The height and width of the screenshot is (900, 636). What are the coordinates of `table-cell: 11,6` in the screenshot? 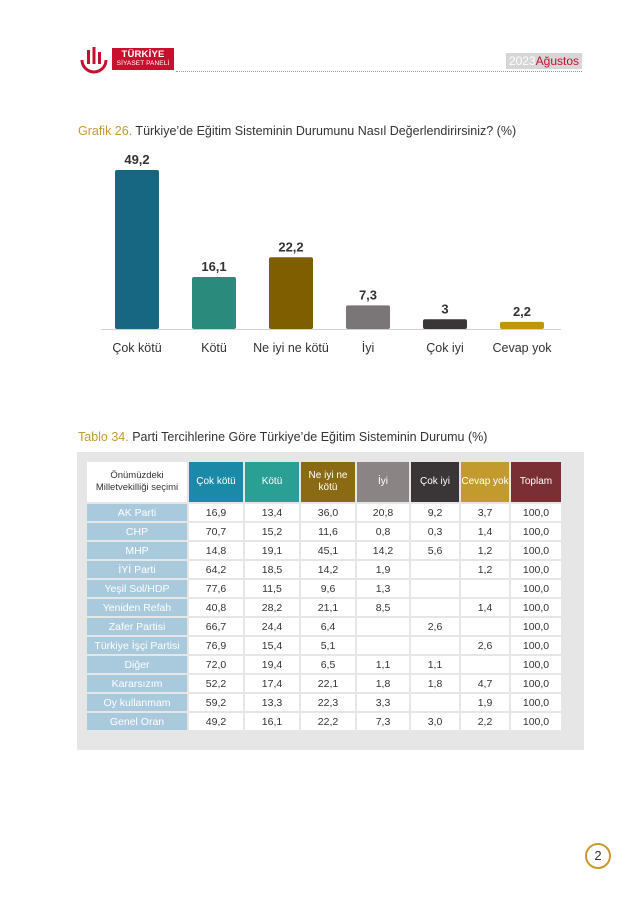 It's located at (328, 531).